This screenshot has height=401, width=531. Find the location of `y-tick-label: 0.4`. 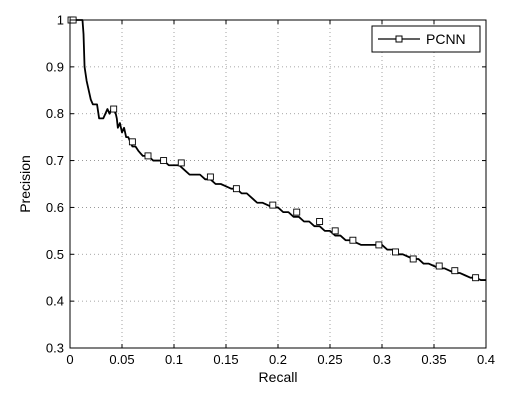

y-tick-label: 0.4 is located at coordinates (55, 301).